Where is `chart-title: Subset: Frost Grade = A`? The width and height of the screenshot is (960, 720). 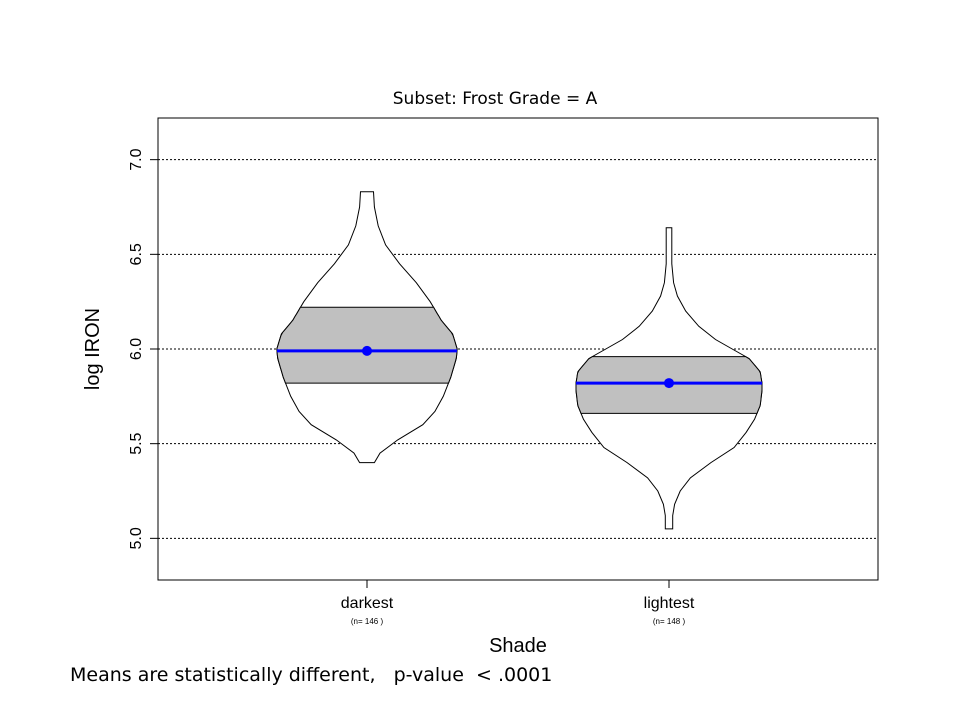
chart-title: Subset: Frost Grade = A is located at coordinates (495, 99).